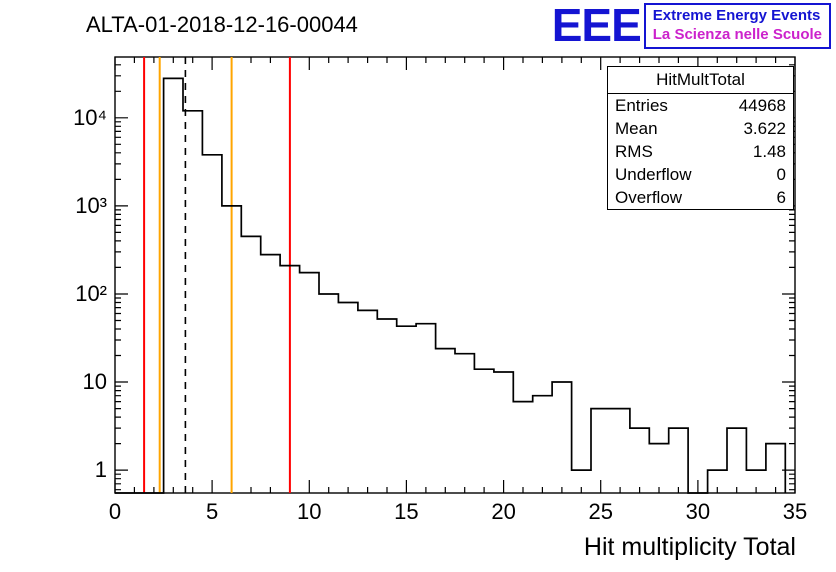  Describe the element at coordinates (596, 26) in the screenshot. I see `eee-logo-acronym: EEE` at that location.